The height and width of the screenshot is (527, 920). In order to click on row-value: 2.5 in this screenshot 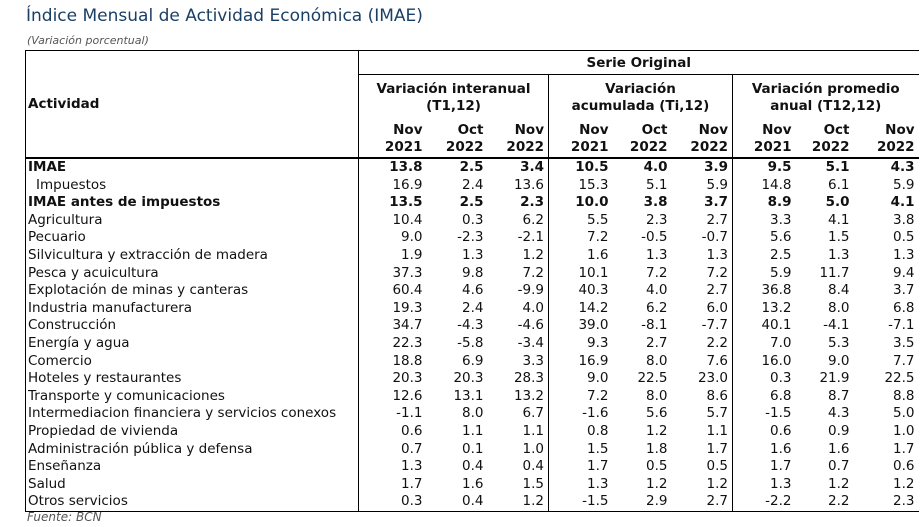, I will do `click(471, 167)`.